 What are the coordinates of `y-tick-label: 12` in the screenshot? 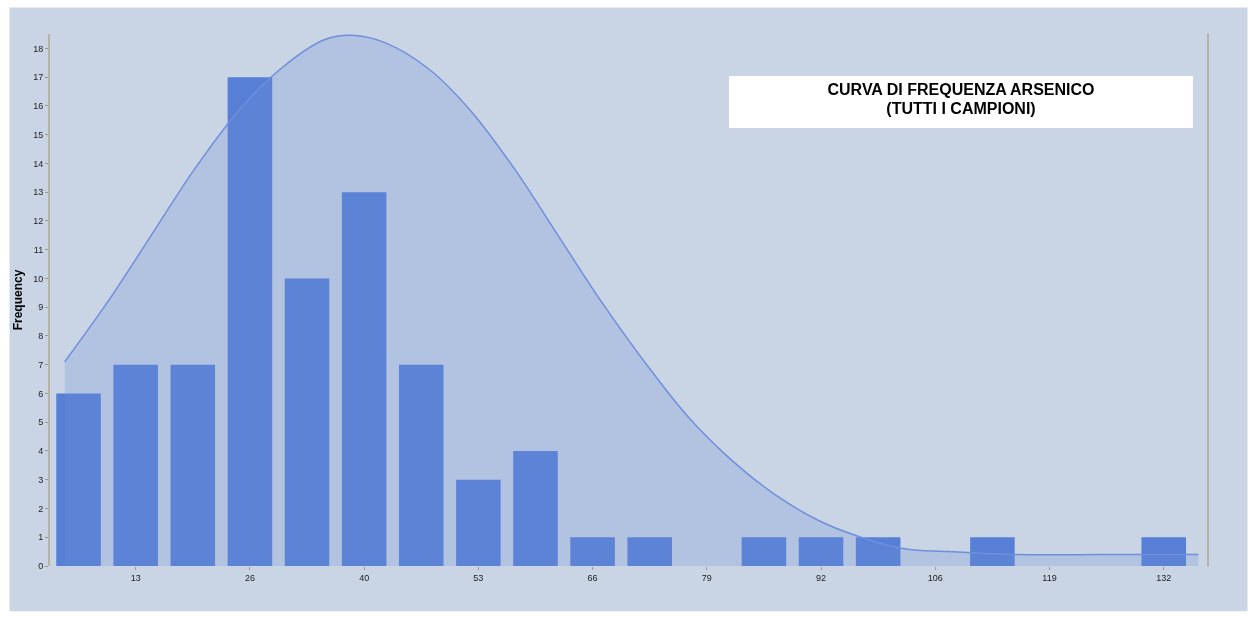 It's located at (38, 221).